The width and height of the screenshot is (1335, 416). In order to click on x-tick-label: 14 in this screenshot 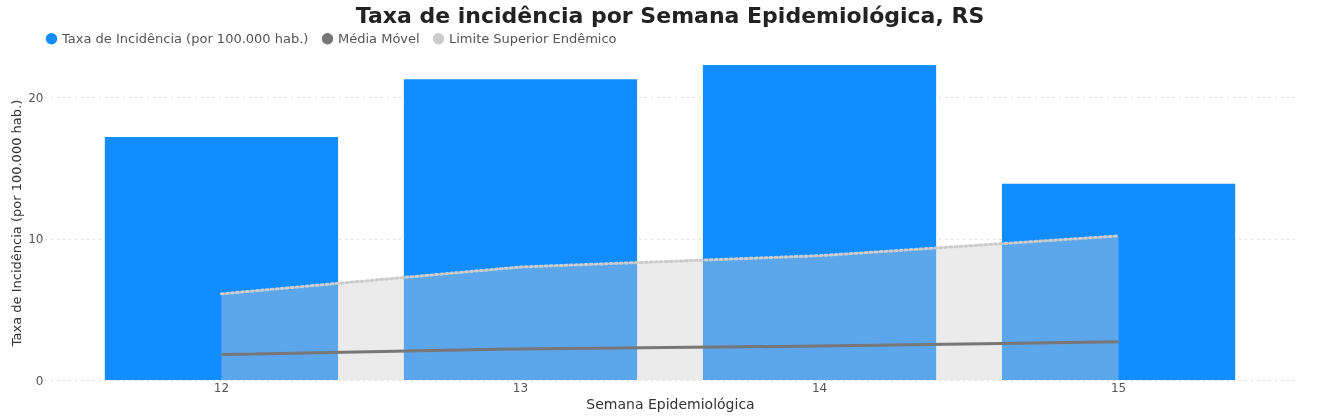, I will do `click(819, 387)`.